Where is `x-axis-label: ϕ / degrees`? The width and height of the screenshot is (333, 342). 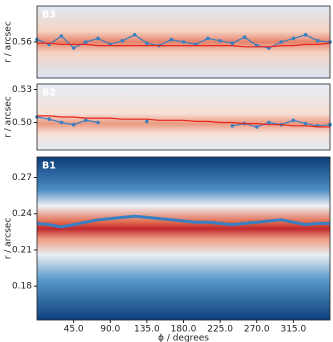
x-axis-label: ϕ / degrees is located at coordinates (183, 338).